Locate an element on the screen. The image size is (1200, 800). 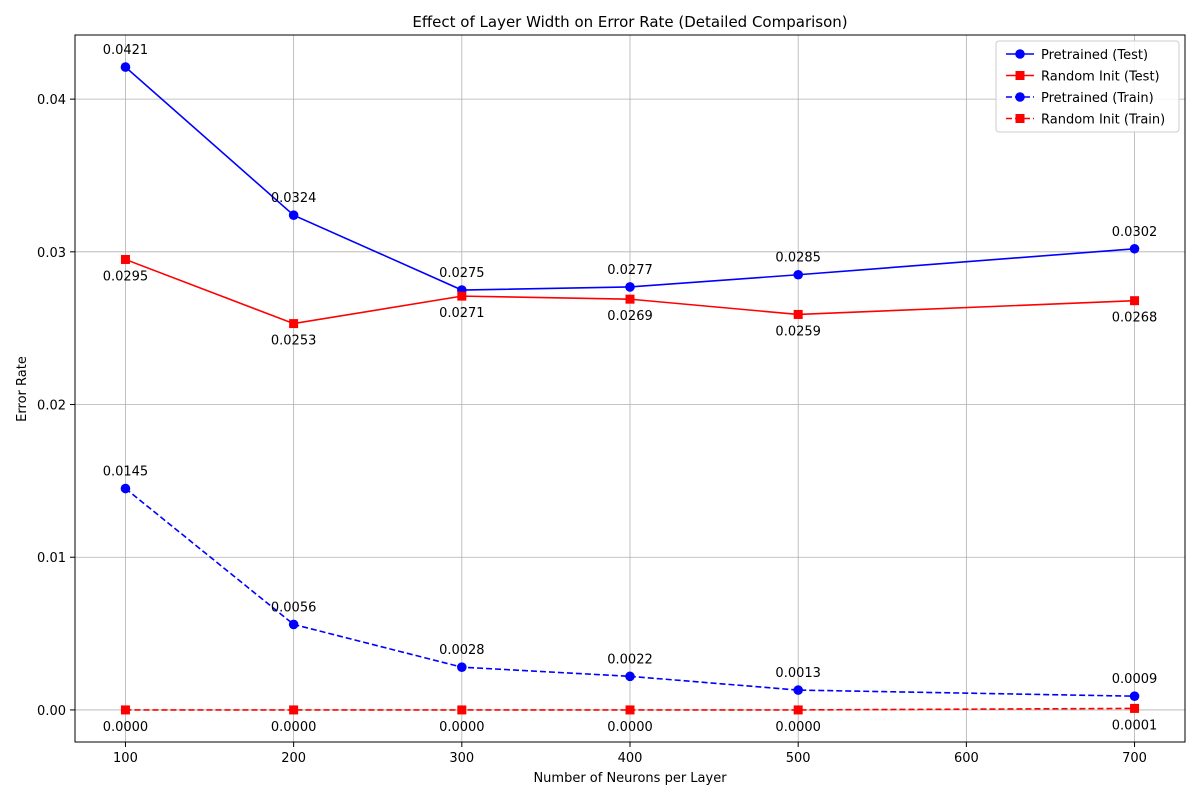
y-tick-label: 0.02 is located at coordinates (51, 406).